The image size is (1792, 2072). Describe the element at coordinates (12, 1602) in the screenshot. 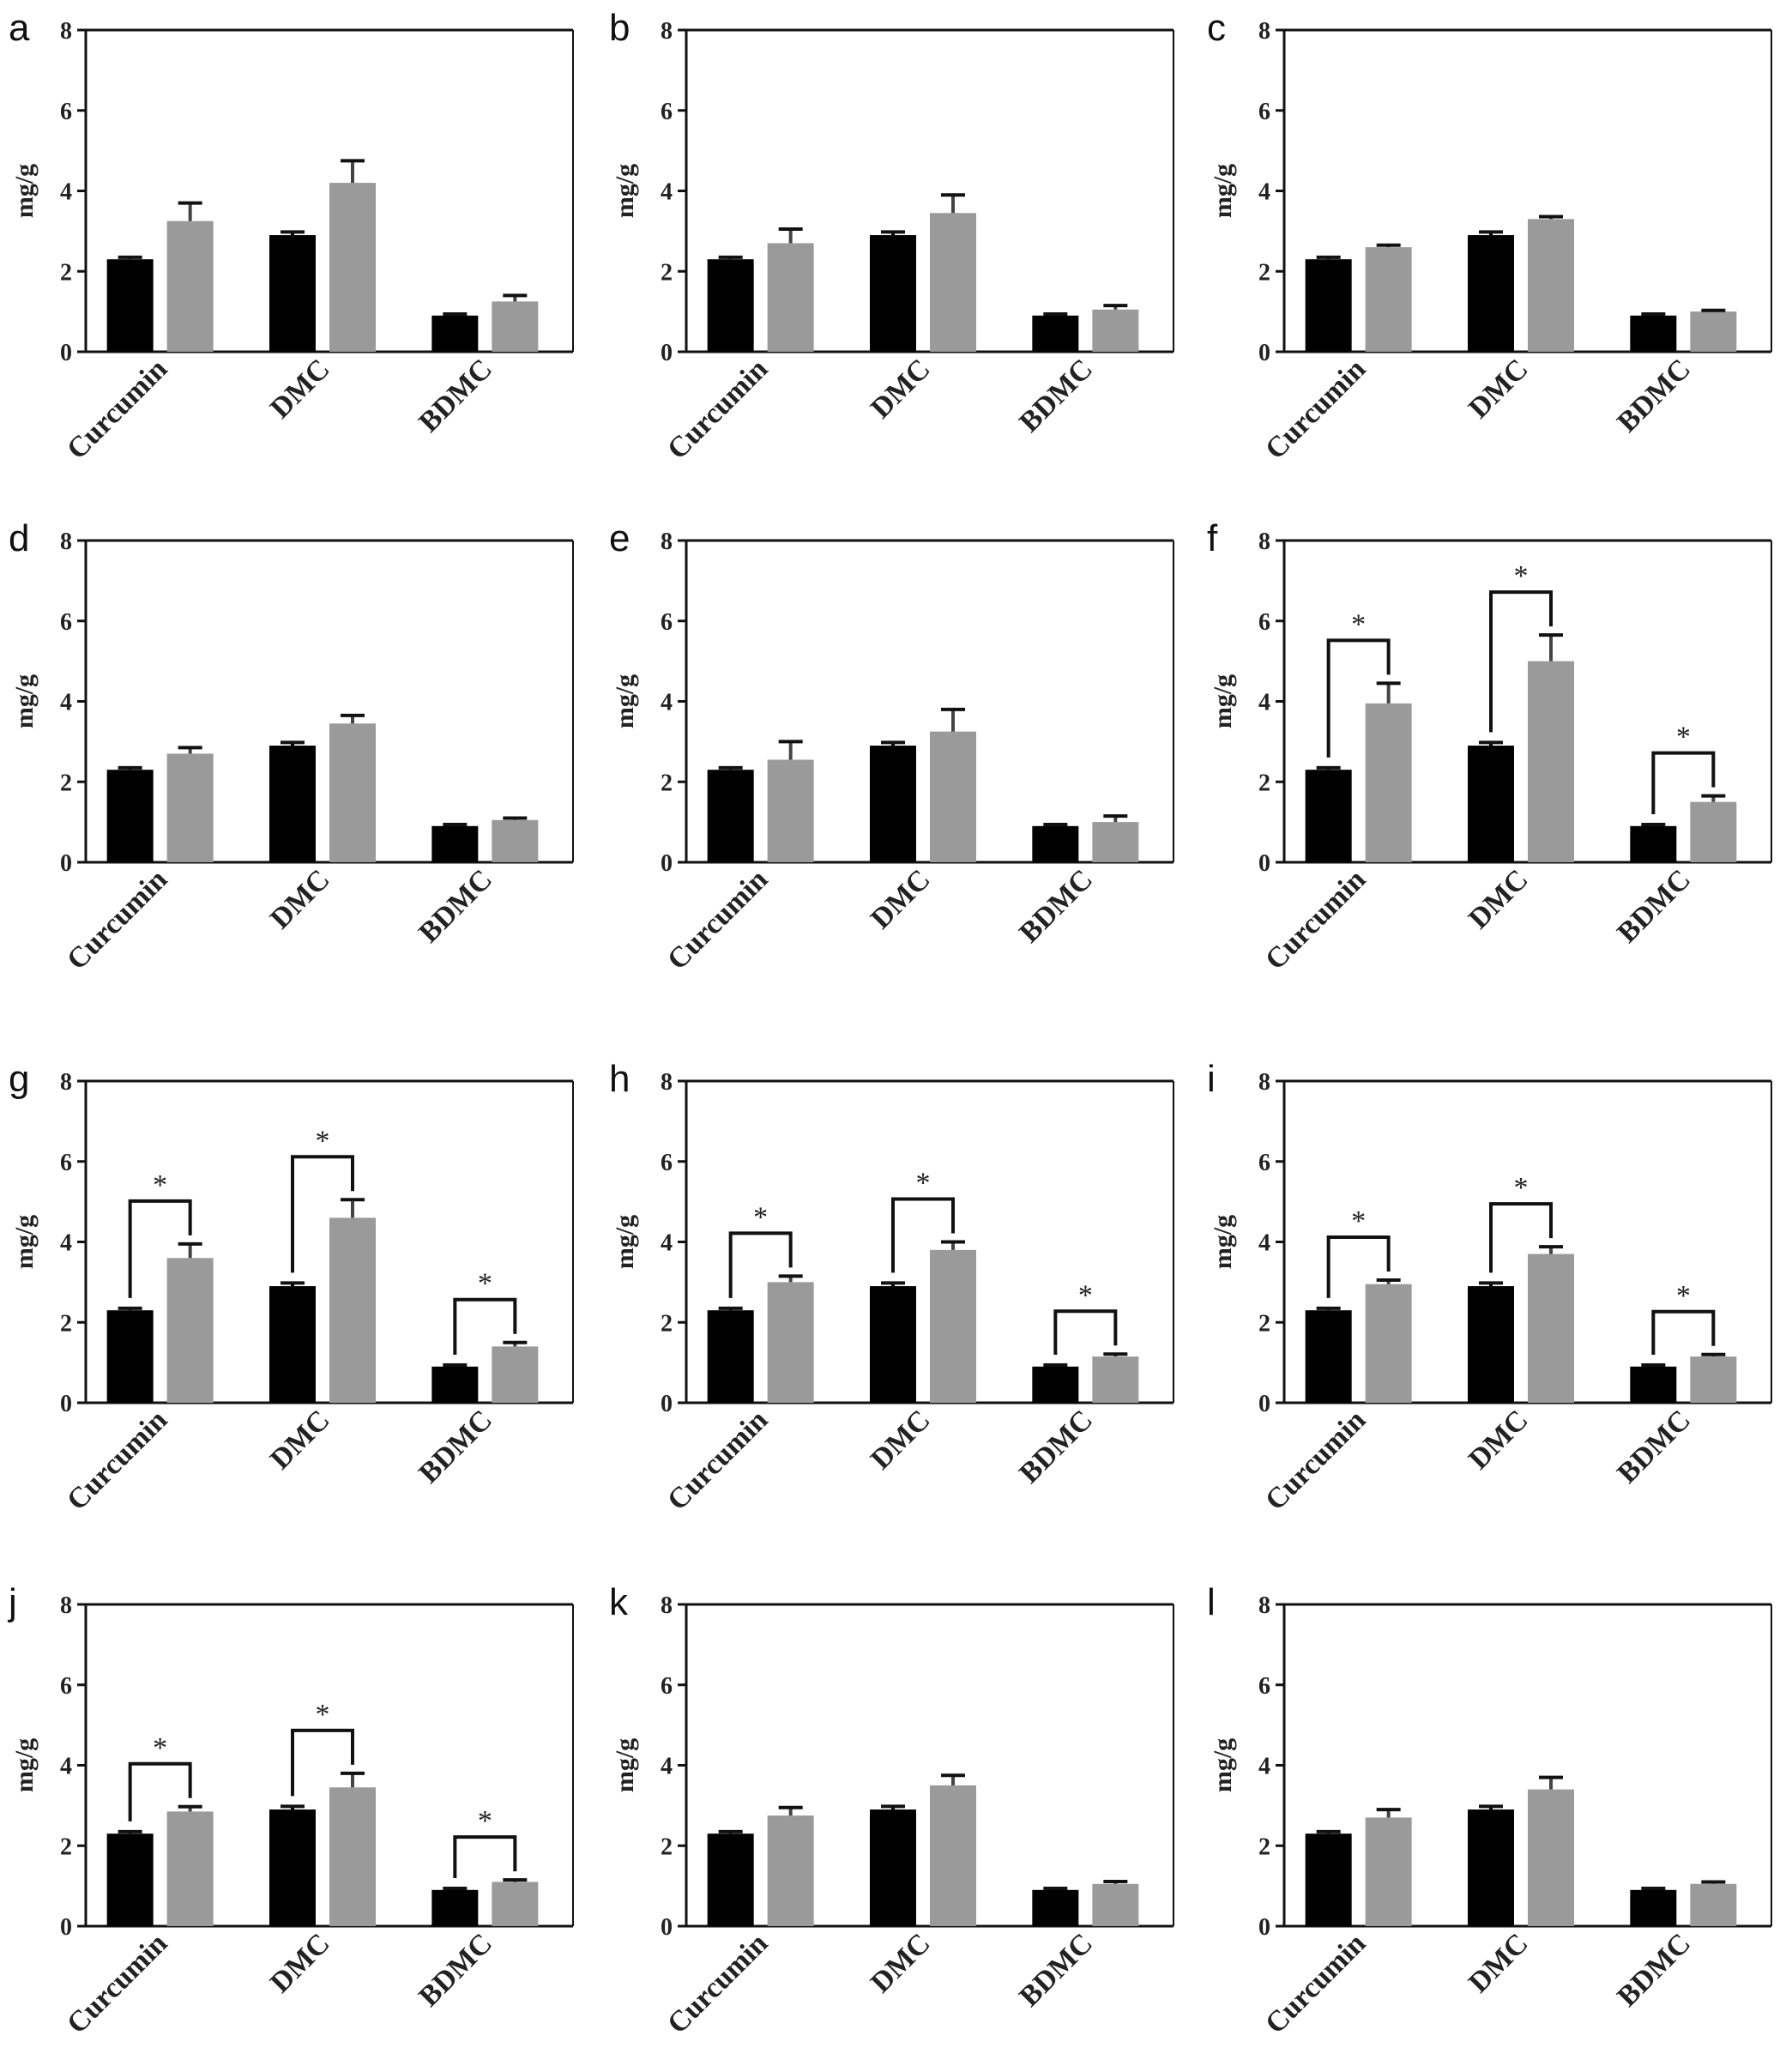

I see `panel-letter: j` at that location.